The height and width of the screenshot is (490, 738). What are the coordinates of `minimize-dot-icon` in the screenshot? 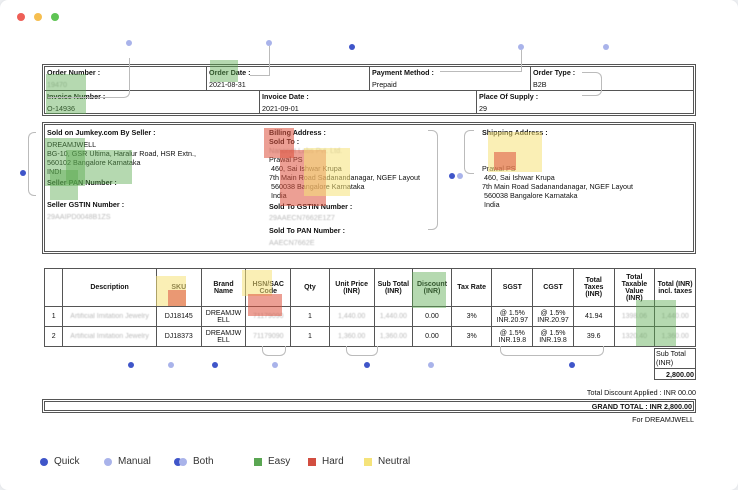 It's located at (38, 17).